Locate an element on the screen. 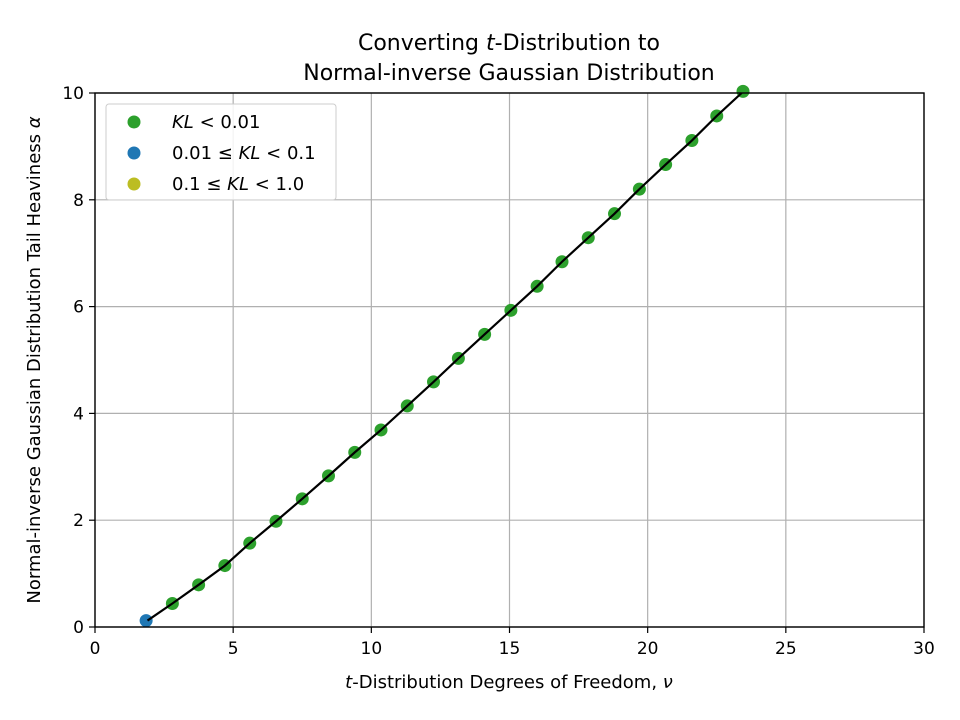 Image resolution: width=960 pixels, height=720 pixels. x-tick-label: 25 is located at coordinates (786, 649).